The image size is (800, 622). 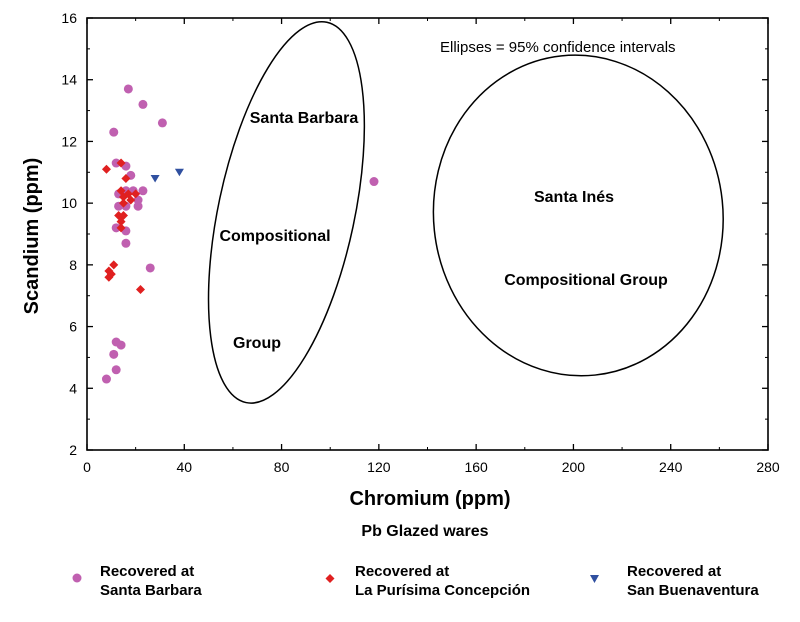 What do you see at coordinates (151, 590) in the screenshot?
I see `legend-label-1-line2: Santa Barbara` at bounding box center [151, 590].